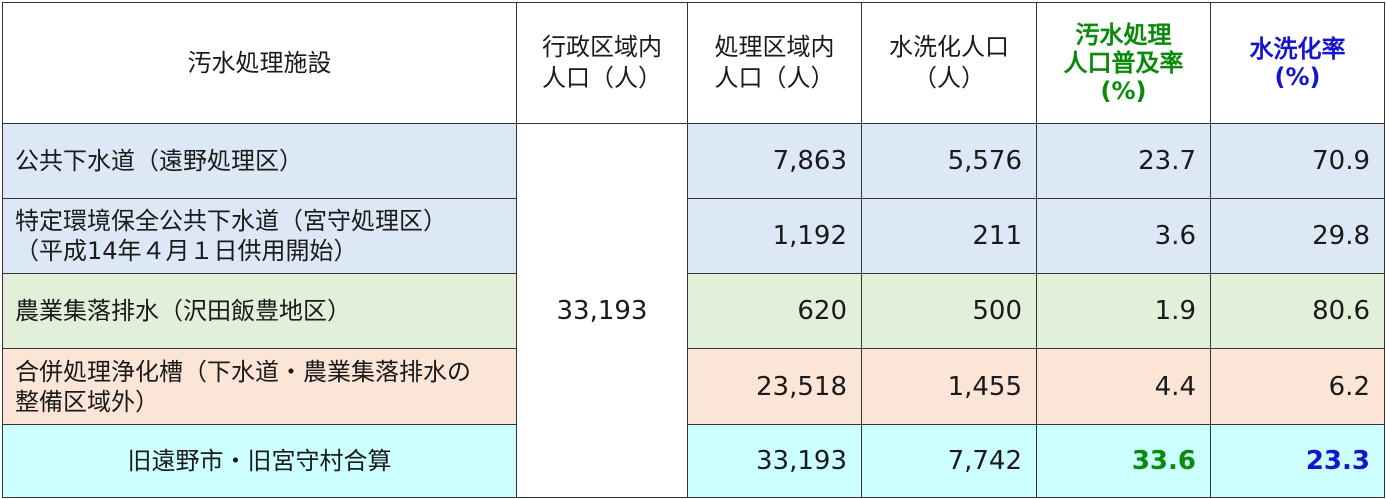  What do you see at coordinates (159, 161) in the screenshot?
I see `facility-name-line: 公共下水道（遠野処理区）` at bounding box center [159, 161].